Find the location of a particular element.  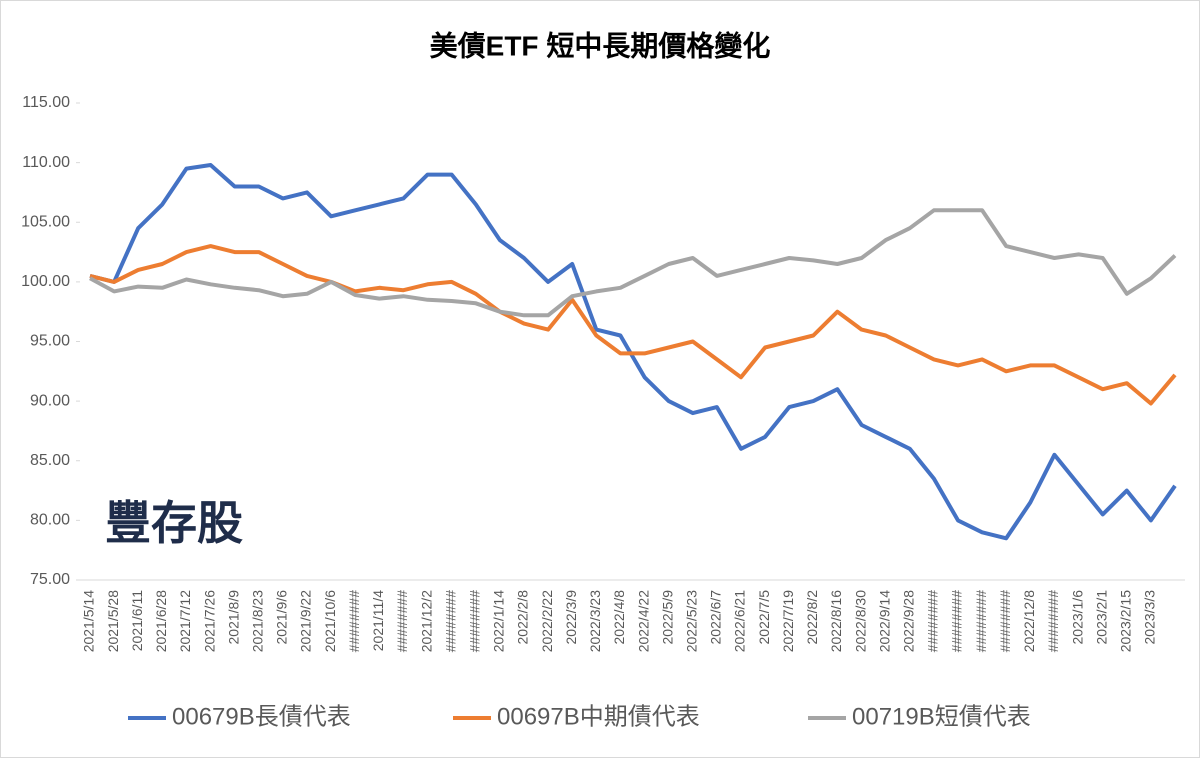

x-tick-label: 2022/6/7 is located at coordinates (716, 617).